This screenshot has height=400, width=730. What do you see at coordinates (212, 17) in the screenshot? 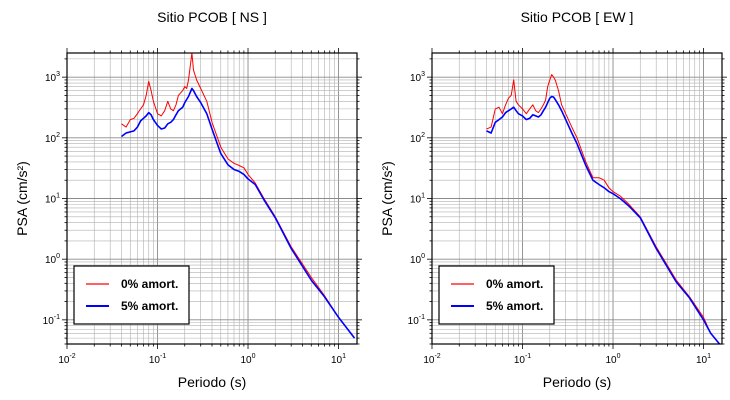
I see `chart-title: Sitio PCOB [ NS ]` at bounding box center [212, 17].